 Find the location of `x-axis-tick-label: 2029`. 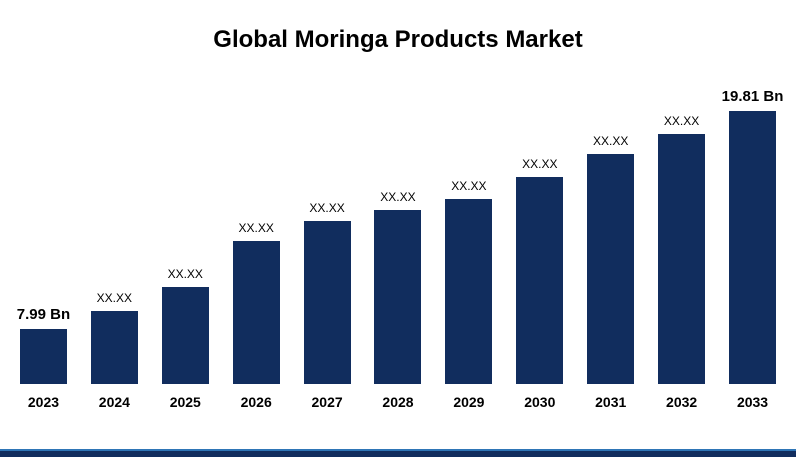

x-axis-tick-label: 2029 is located at coordinates (469, 402).